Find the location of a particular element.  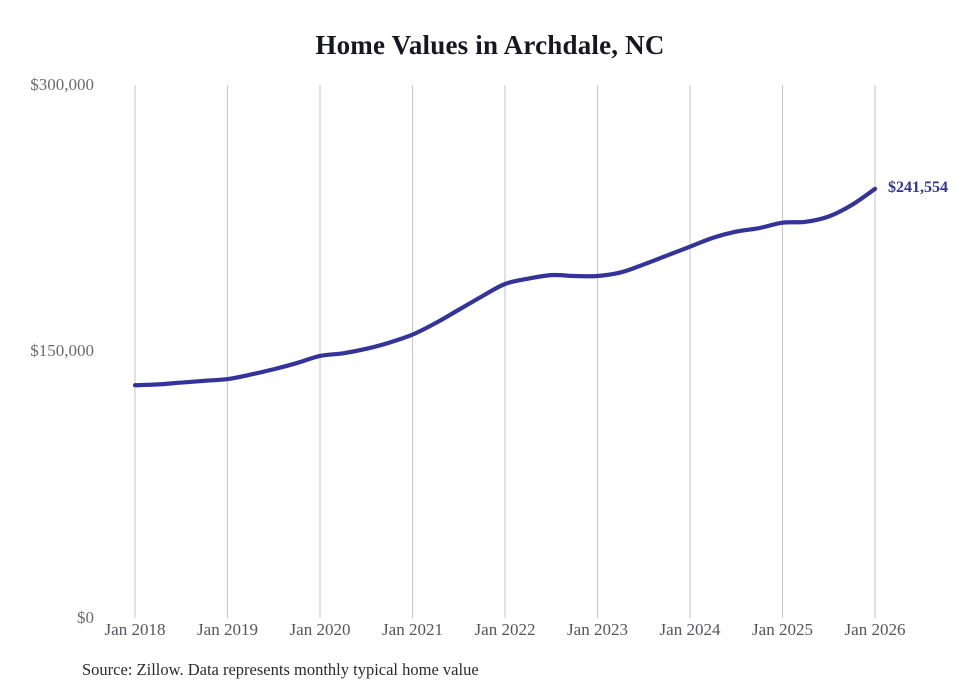

chart-title: Home Values in Archdale, NC is located at coordinates (490, 45).